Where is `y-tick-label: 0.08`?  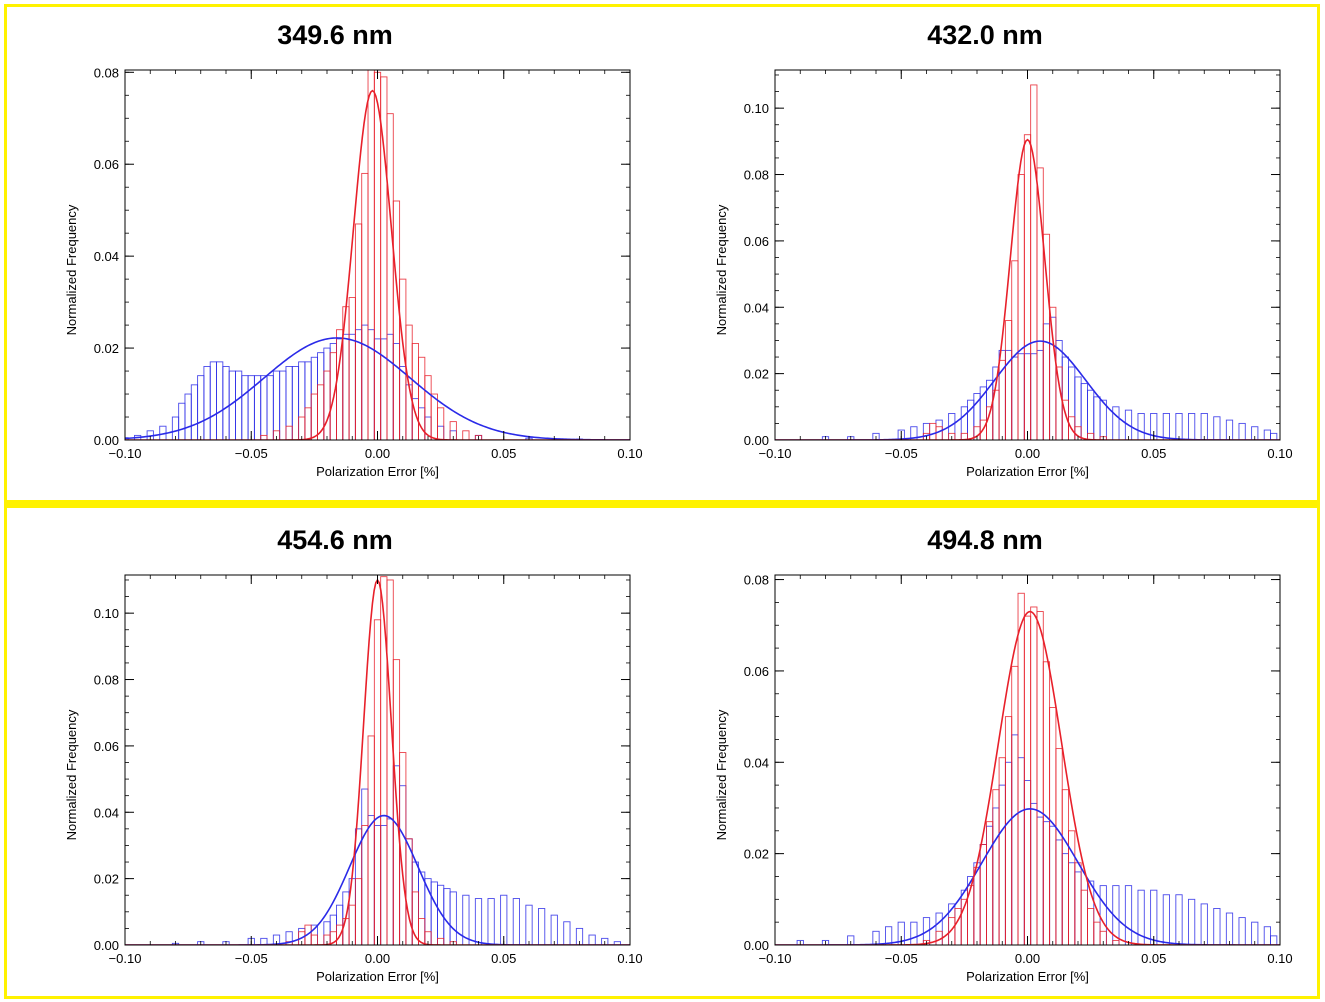 y-tick-label: 0.08 is located at coordinates (756, 175).